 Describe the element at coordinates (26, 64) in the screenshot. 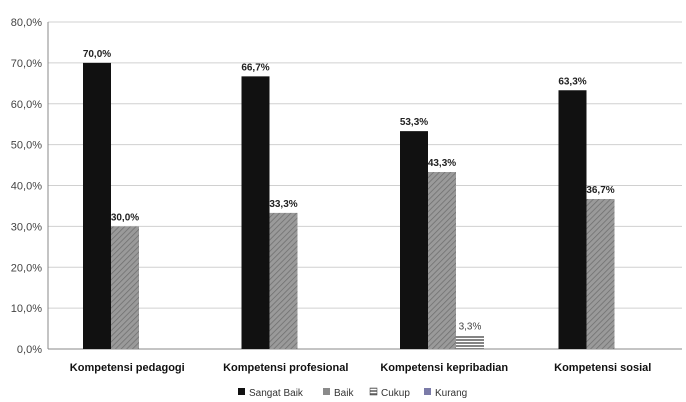

I see `y-tick-label: 70,0%` at that location.